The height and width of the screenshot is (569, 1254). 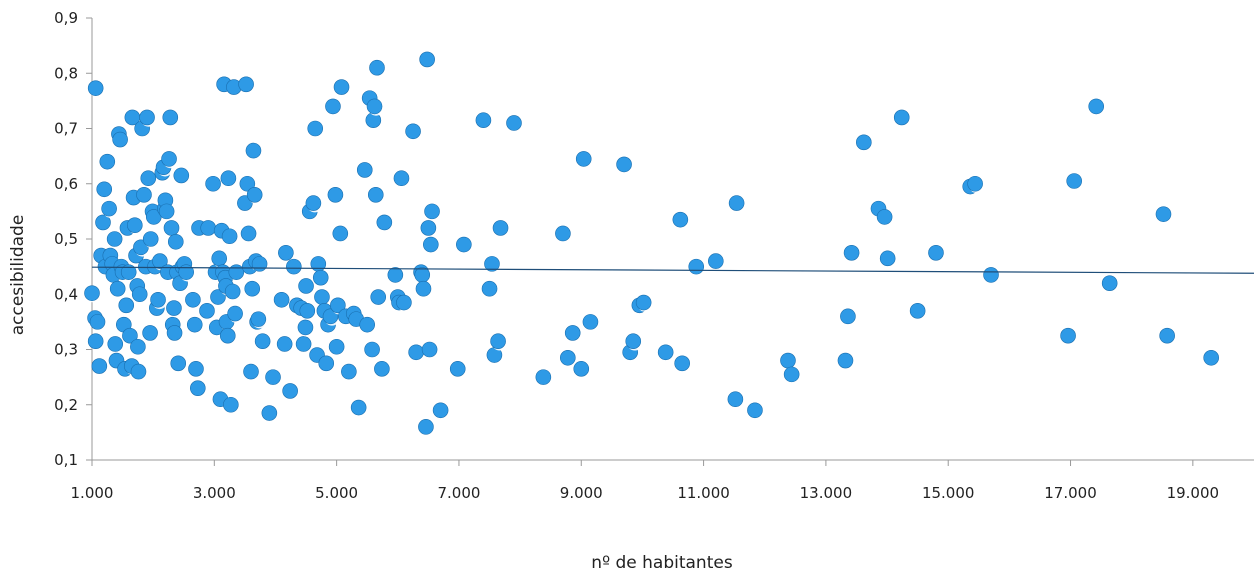 I want to click on y-tick-label: 0,2, so click(x=66, y=405).